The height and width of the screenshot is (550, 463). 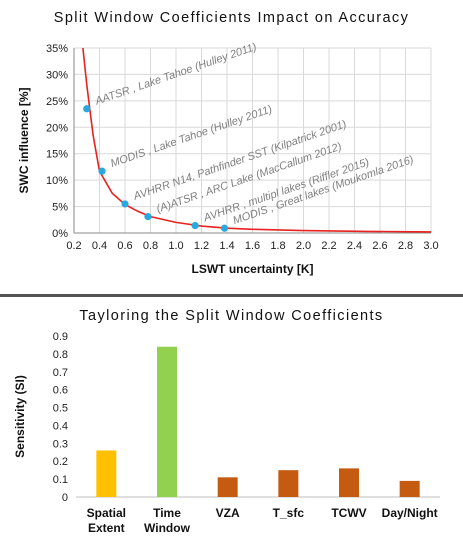 I want to click on x-tick-label: 1.6, so click(x=252, y=246).